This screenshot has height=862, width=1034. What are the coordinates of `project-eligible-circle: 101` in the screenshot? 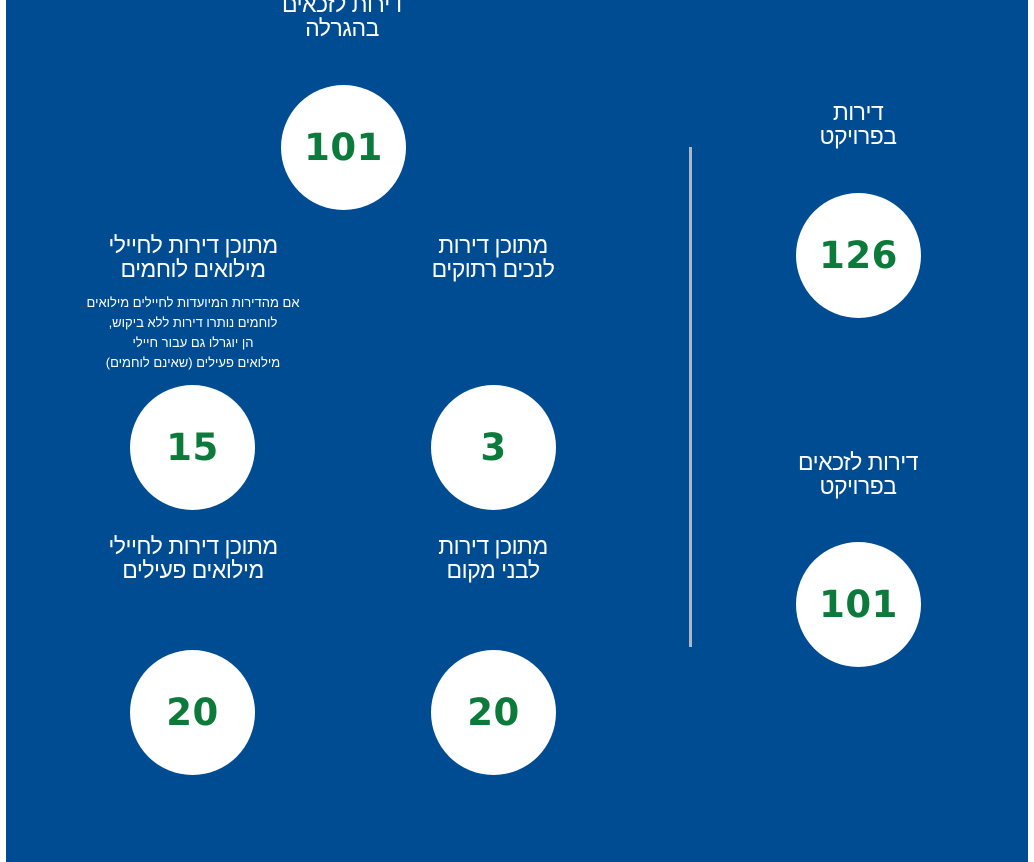 It's located at (858, 604).